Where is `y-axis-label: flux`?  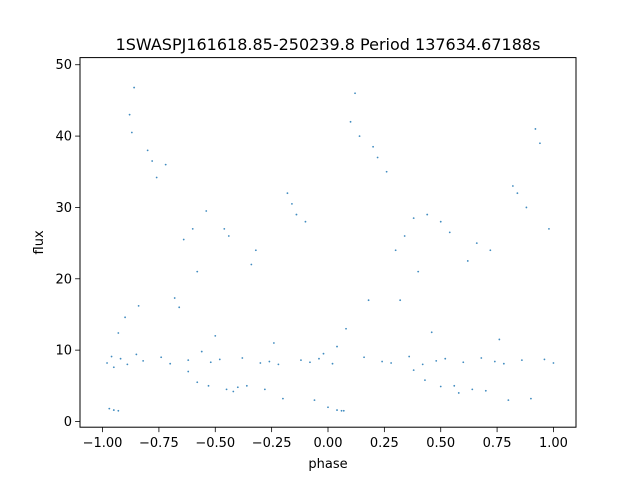 y-axis-label: flux is located at coordinates (39, 242).